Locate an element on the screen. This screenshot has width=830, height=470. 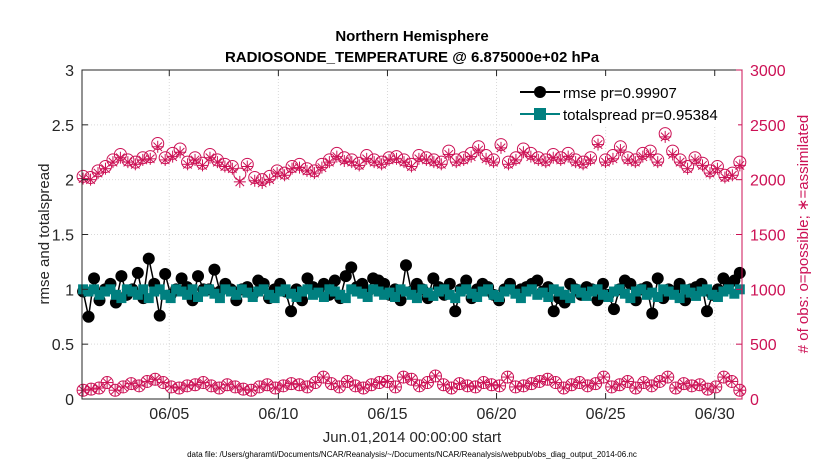
legend-totalspread-marker is located at coordinates (540, 114).